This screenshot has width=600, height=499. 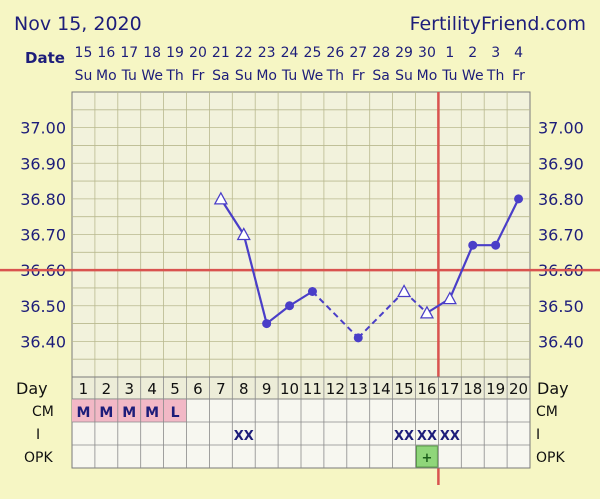 What do you see at coordinates (290, 53) in the screenshot?
I see `date-label: 24` at bounding box center [290, 53].